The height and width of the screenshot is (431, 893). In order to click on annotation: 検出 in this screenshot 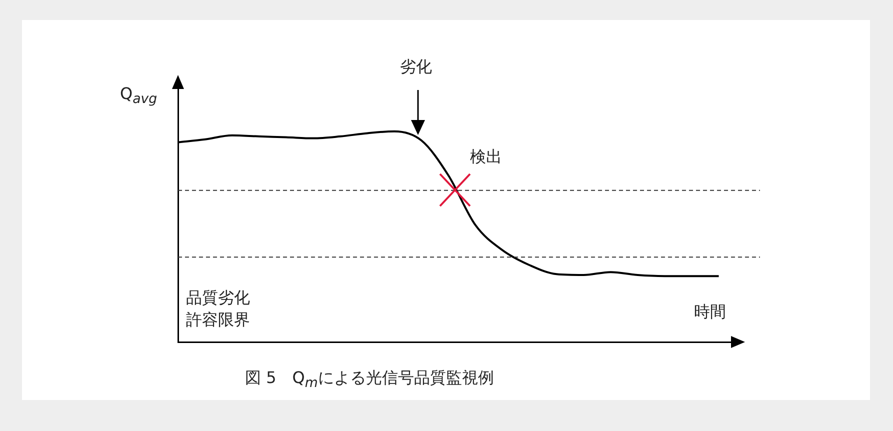, I will do `click(486, 157)`.